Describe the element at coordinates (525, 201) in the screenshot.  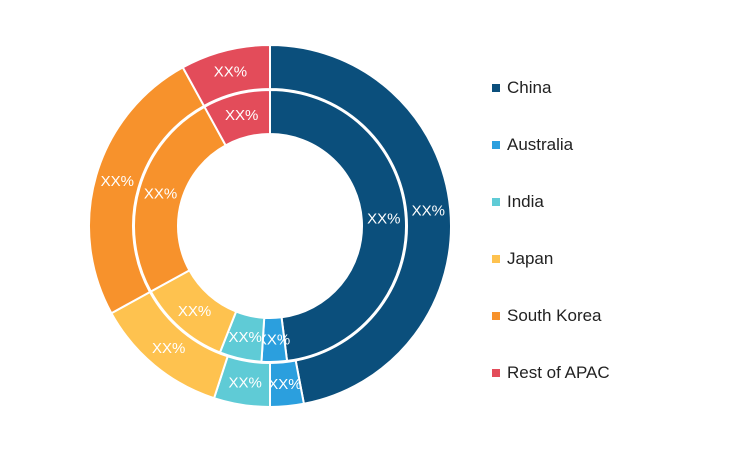
I see `legend-label-india: India` at that location.